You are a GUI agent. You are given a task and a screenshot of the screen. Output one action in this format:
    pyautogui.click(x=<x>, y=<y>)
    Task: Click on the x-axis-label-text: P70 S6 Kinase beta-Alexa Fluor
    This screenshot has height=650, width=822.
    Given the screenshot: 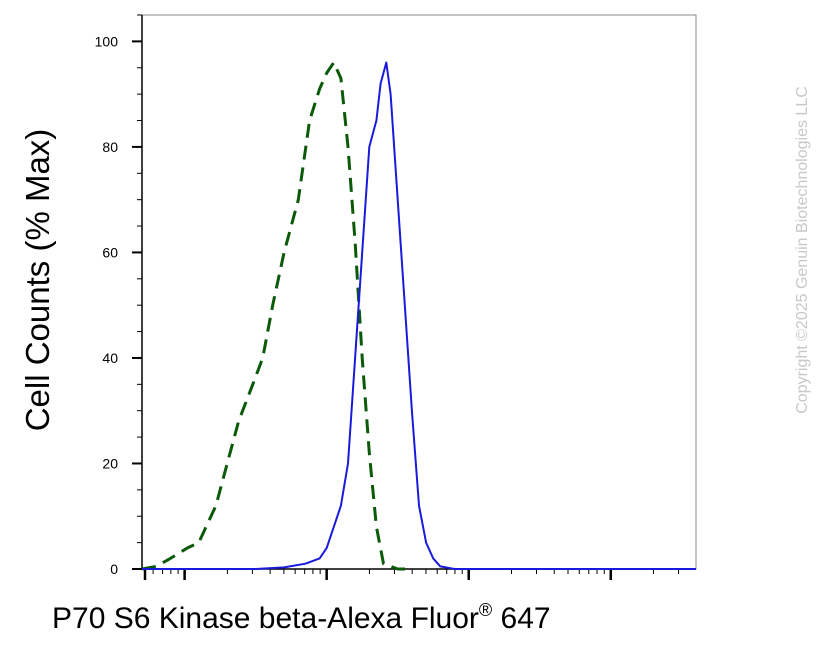 What is the action you would take?
    pyautogui.click(x=265, y=618)
    